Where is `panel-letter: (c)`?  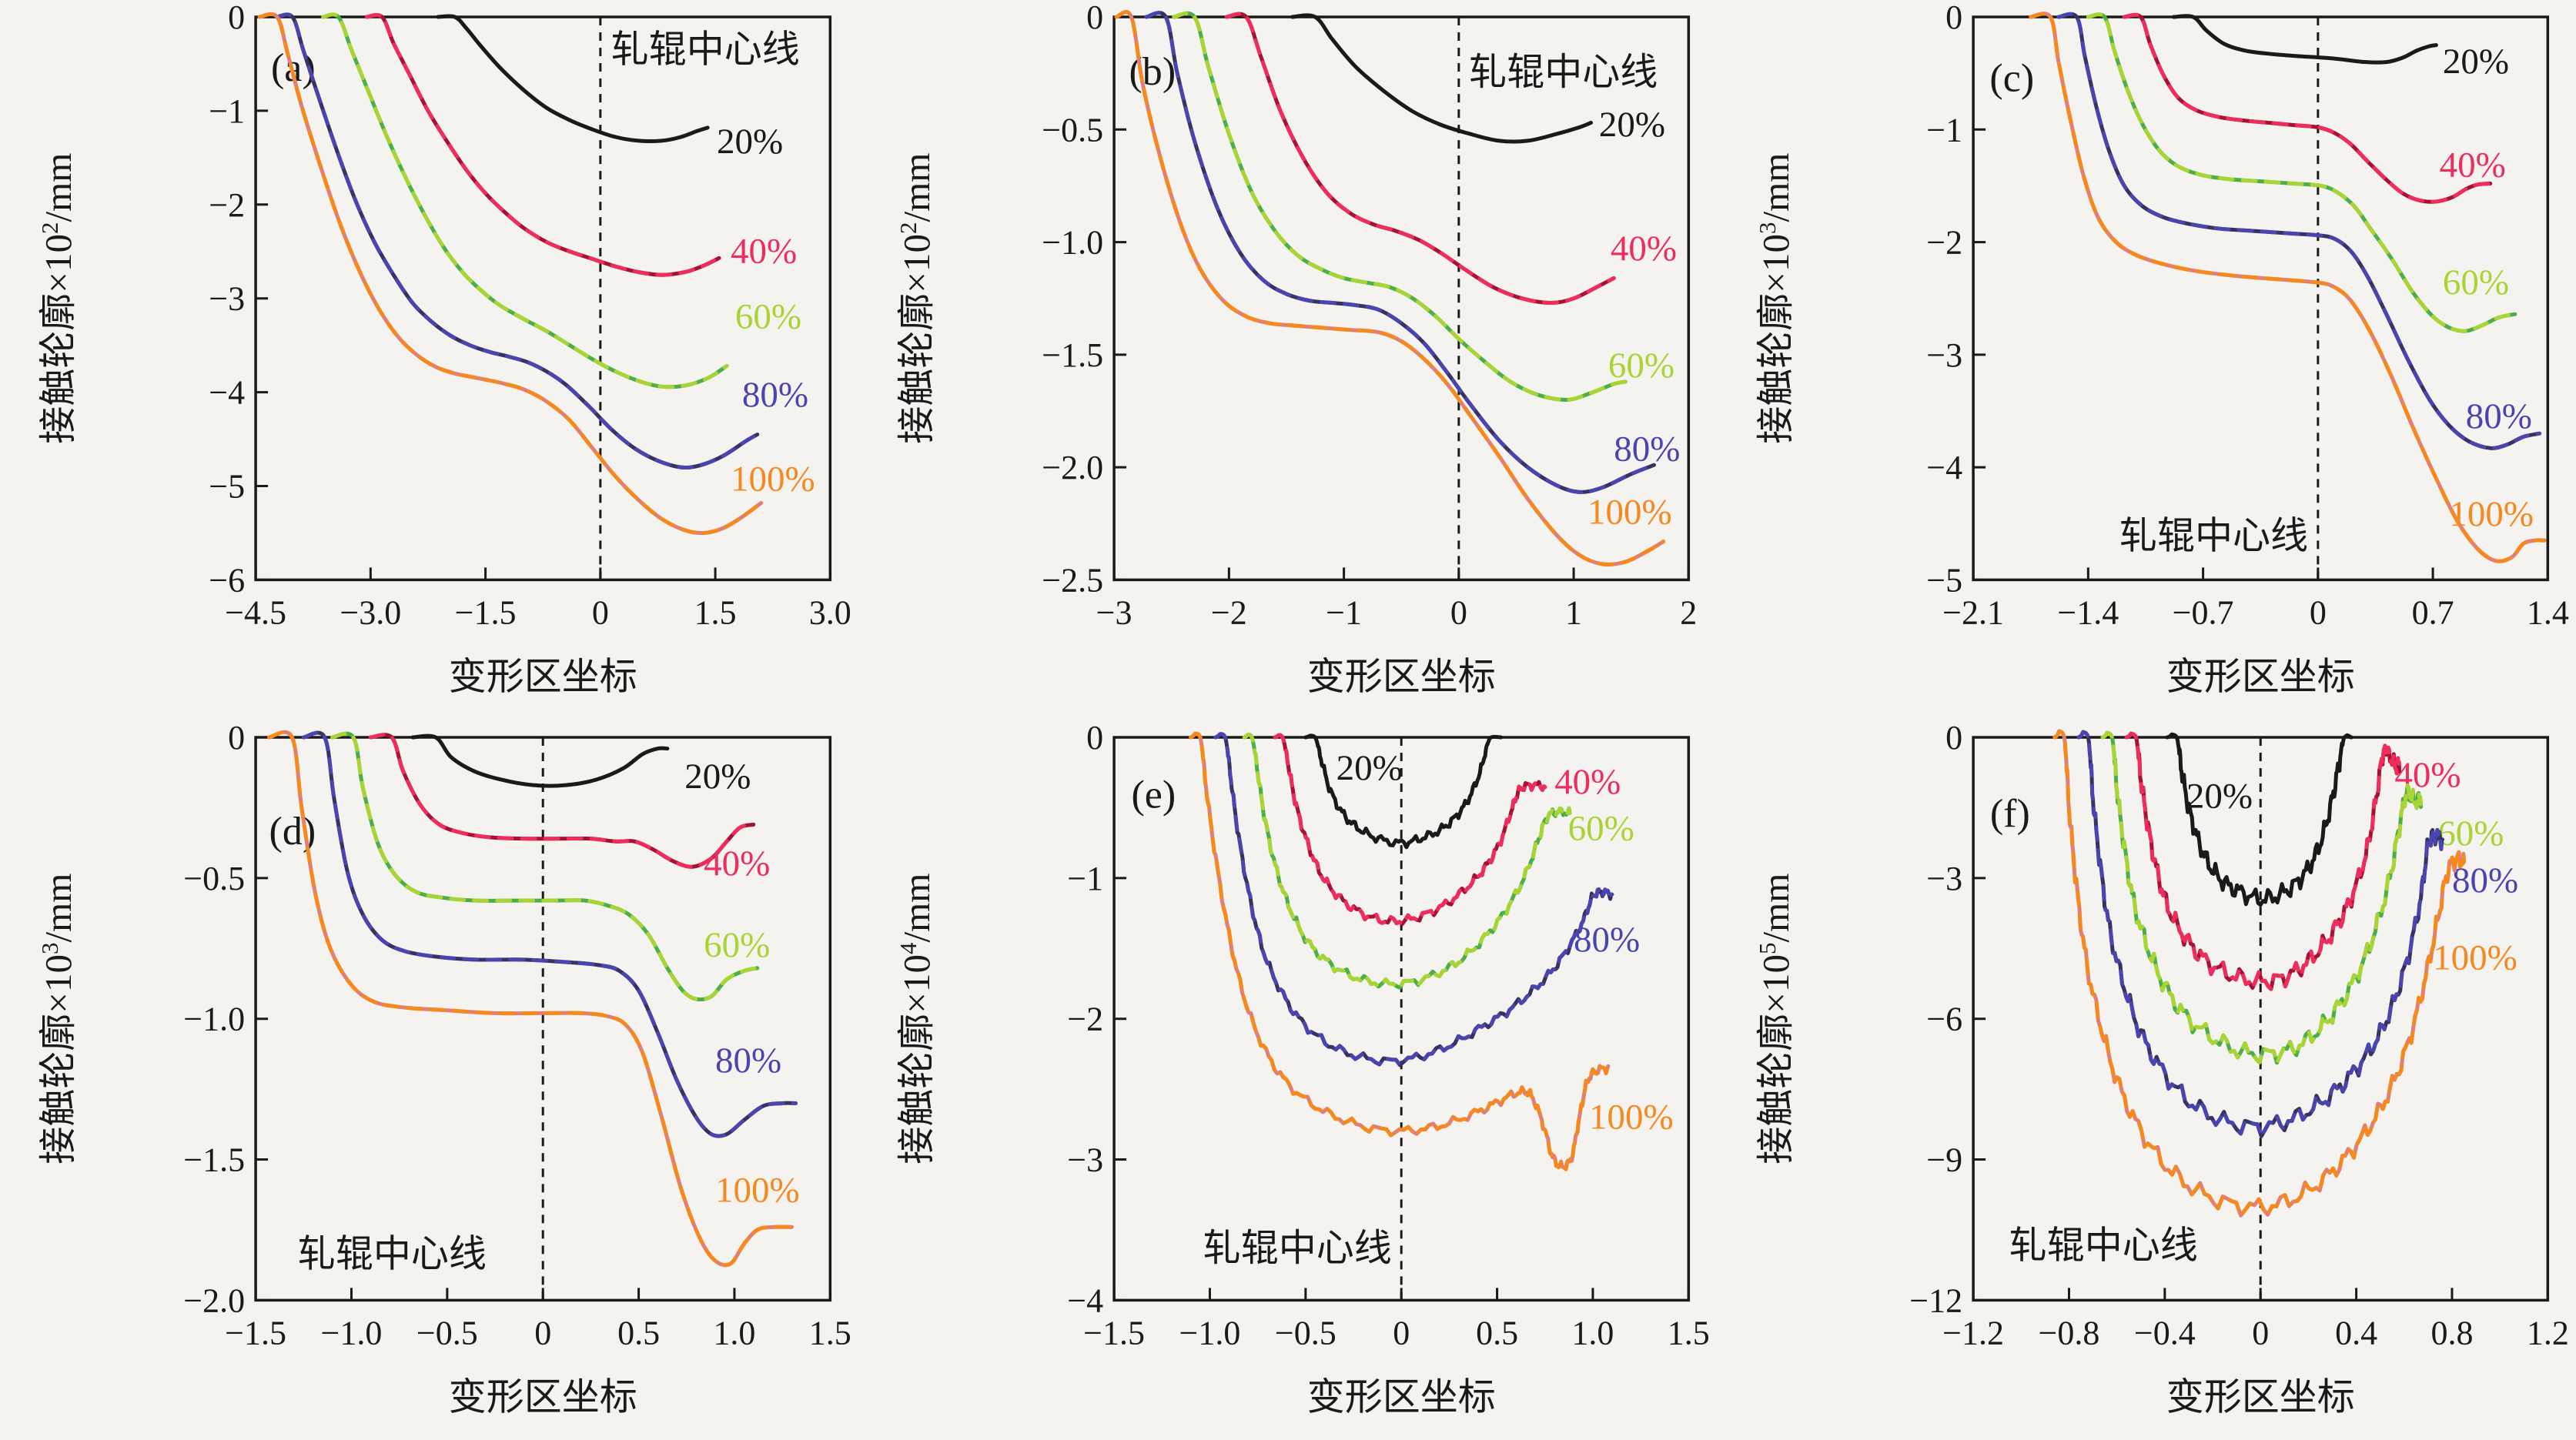 panel-letter: (c) is located at coordinates (2012, 79).